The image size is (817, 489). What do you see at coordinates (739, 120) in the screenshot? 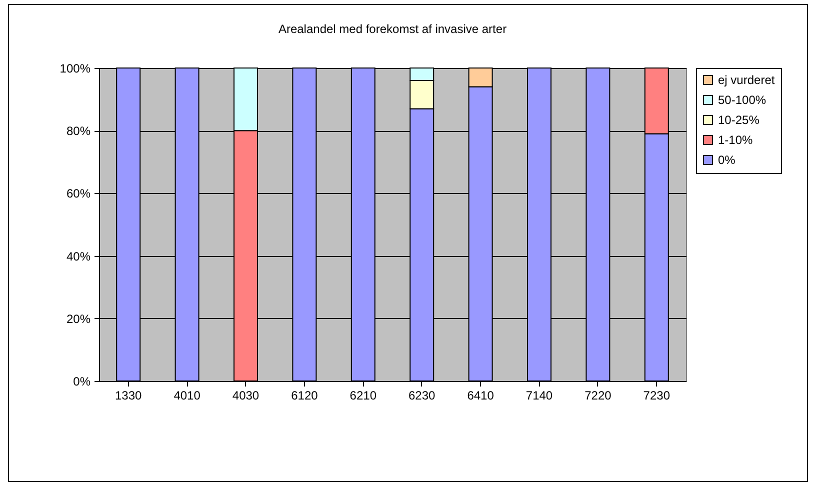
I see `legend-label: 10-25%` at bounding box center [739, 120].